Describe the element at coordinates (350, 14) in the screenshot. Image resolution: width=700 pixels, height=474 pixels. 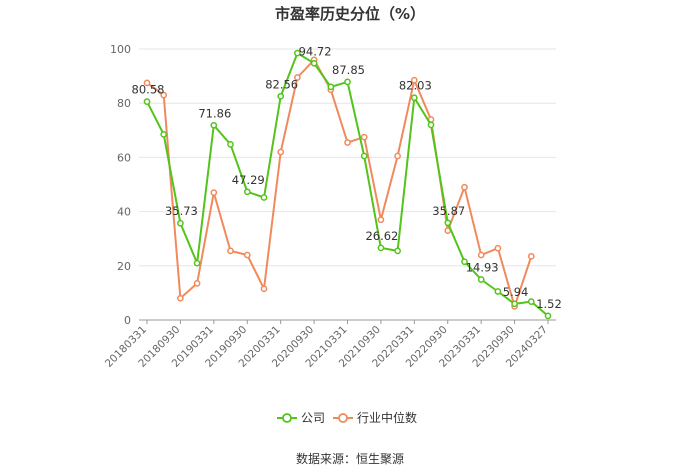
I see `chart-title: 市盈率历史分位（%）` at that location.